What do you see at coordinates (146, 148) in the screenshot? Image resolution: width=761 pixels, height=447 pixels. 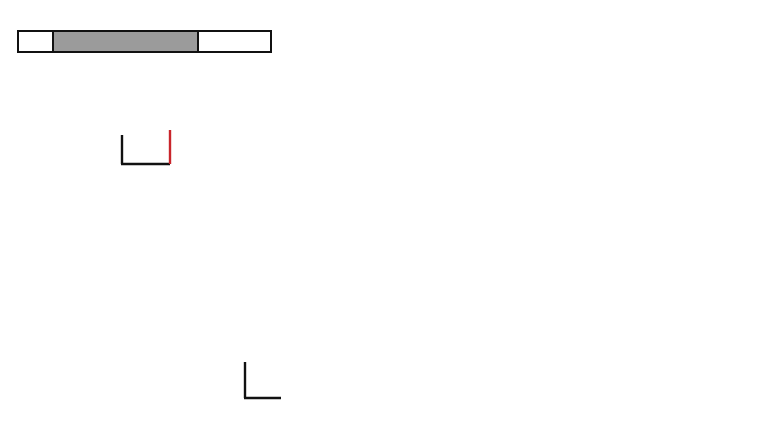 I see `scalebar-a` at bounding box center [146, 148].